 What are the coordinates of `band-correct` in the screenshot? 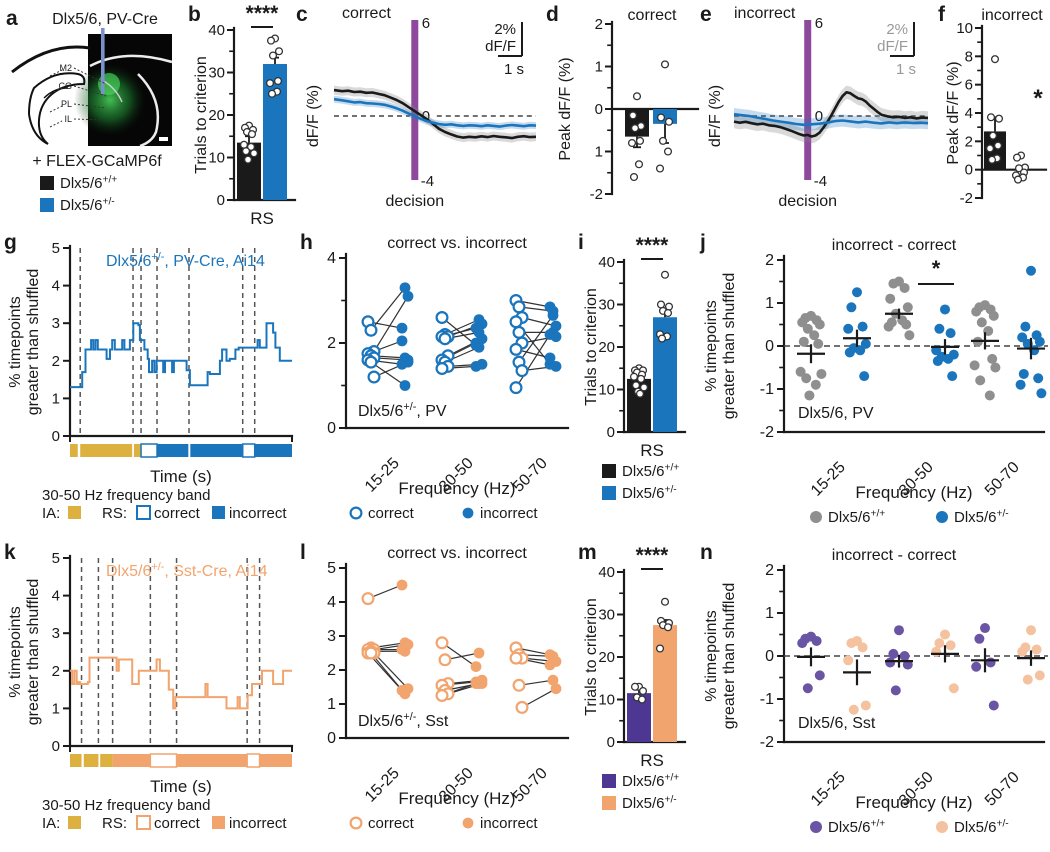 It's located at (253, 760).